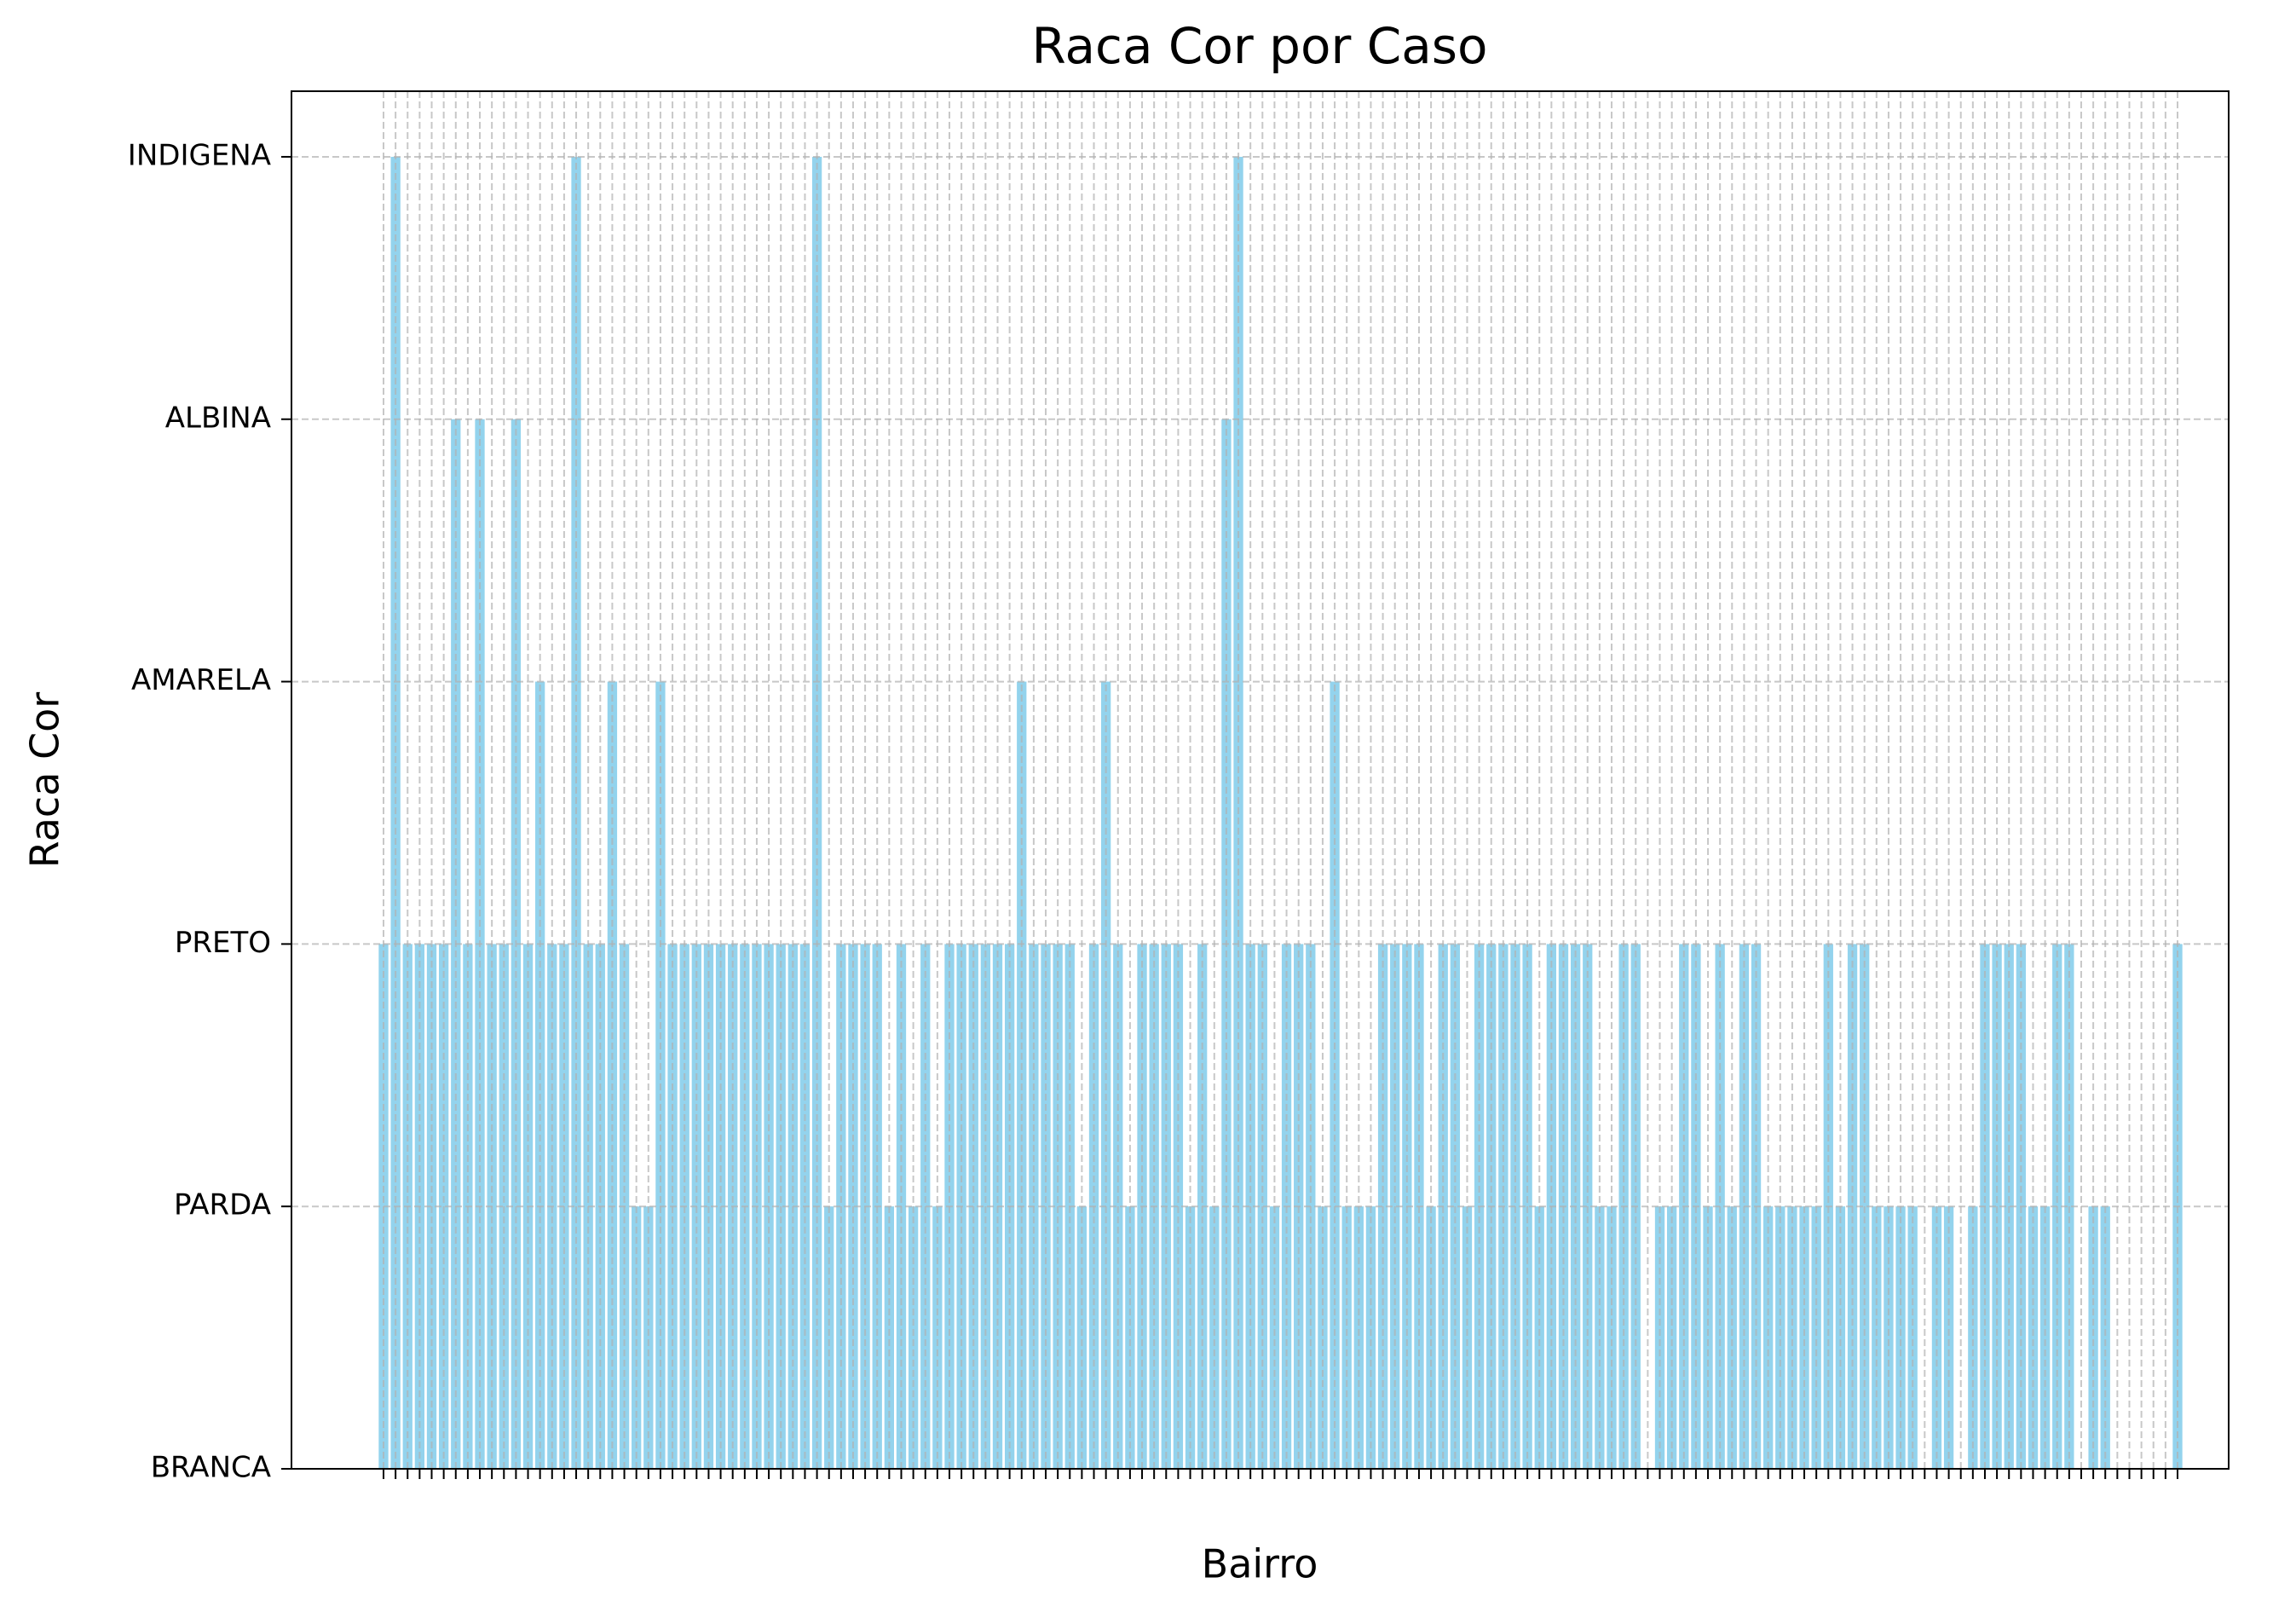 This screenshot has width=2296, height=1618. I want to click on y-tick-label: AMARELA, so click(201, 680).